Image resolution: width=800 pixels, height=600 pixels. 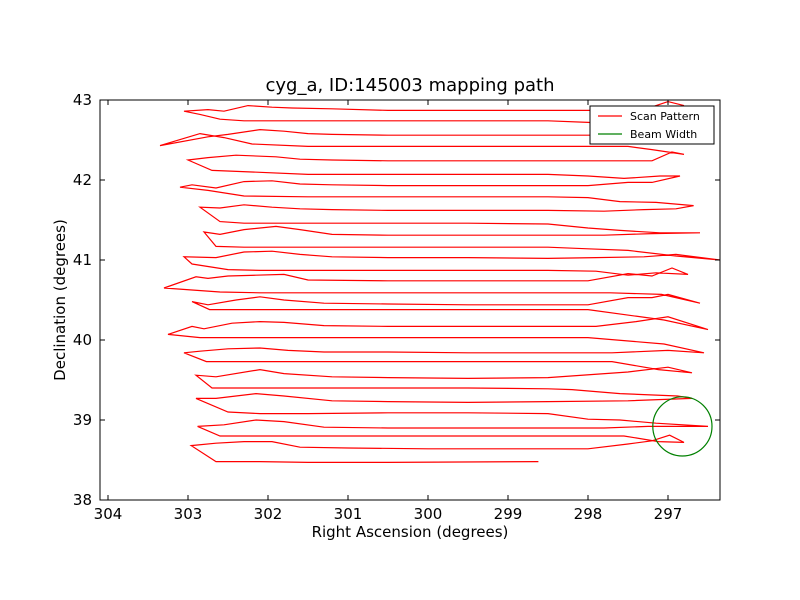 I want to click on legend: Scan Pattern Beam Width, so click(x=652, y=125).